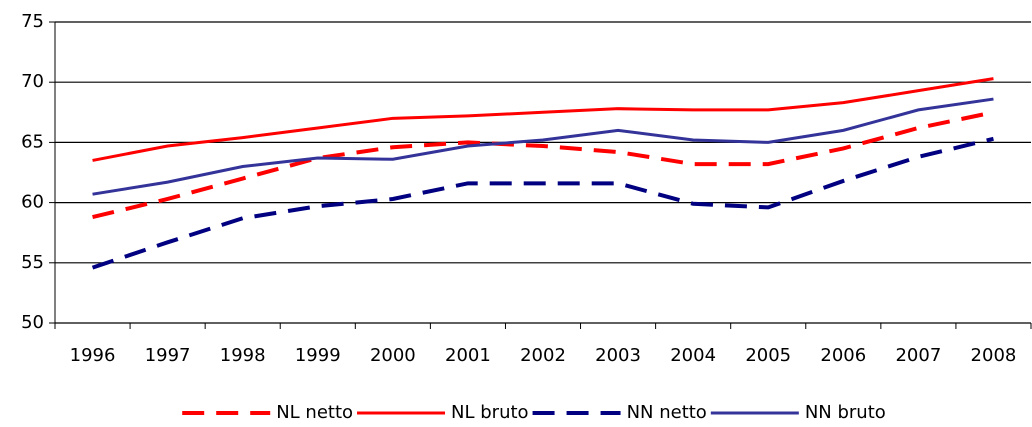 This screenshot has height=427, width=1032. Describe the element at coordinates (32, 202) in the screenshot. I see `y-tick-label: 60` at that location.